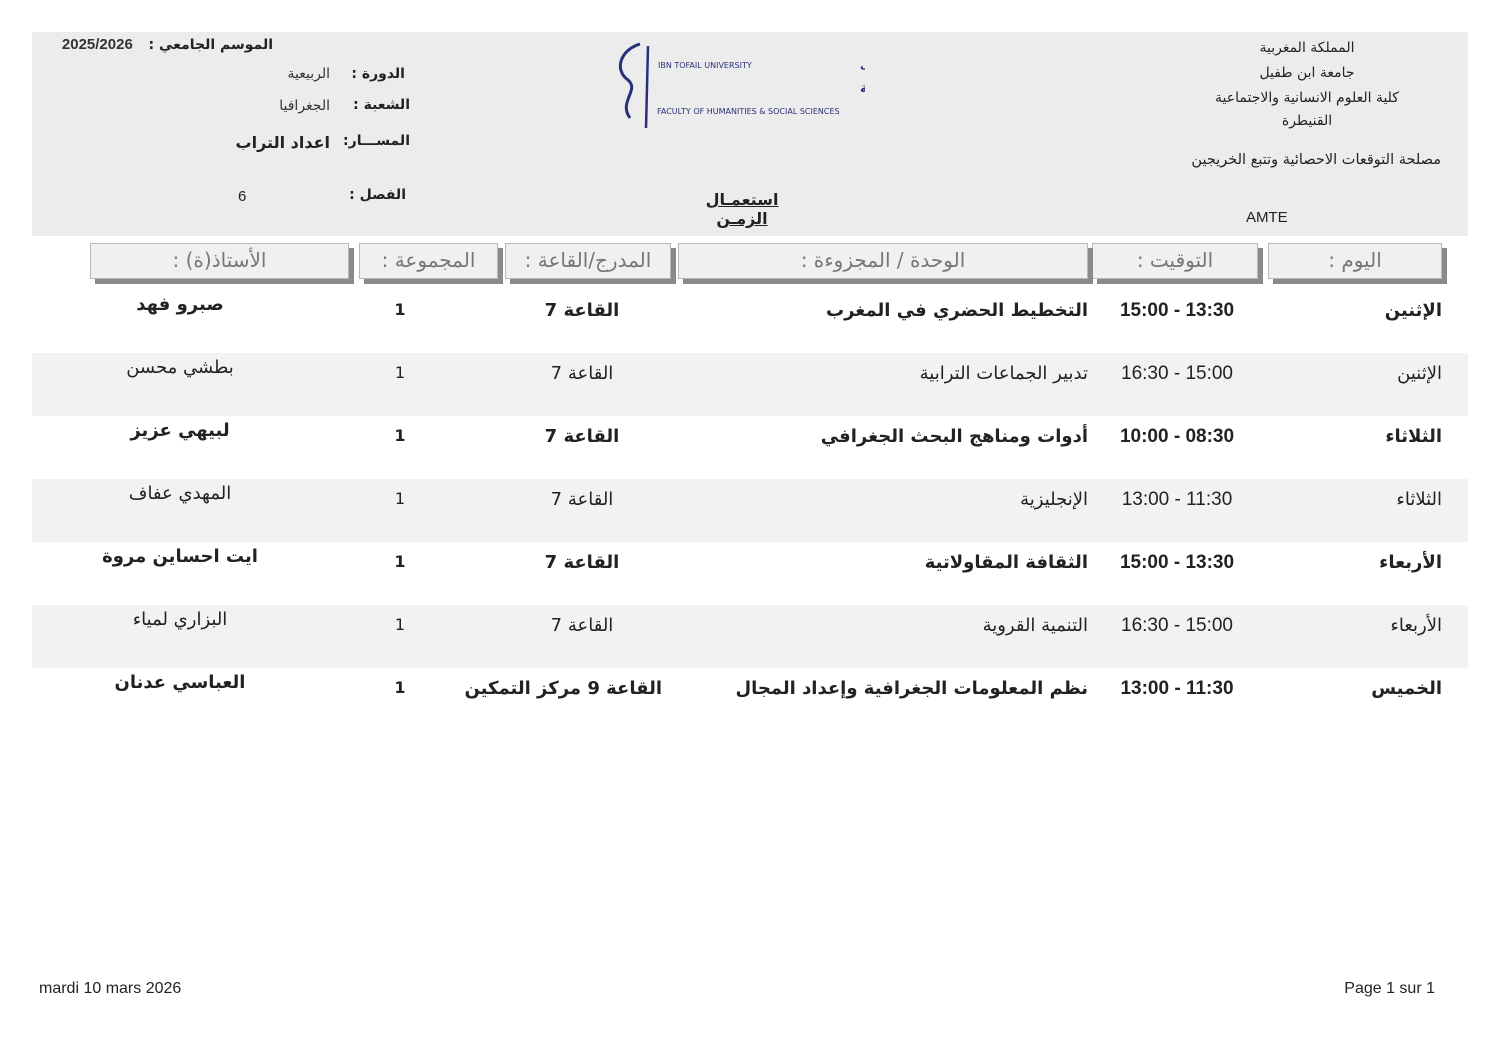  I want to click on institution-line: جامعة ابن طفيل, so click(1307, 73).